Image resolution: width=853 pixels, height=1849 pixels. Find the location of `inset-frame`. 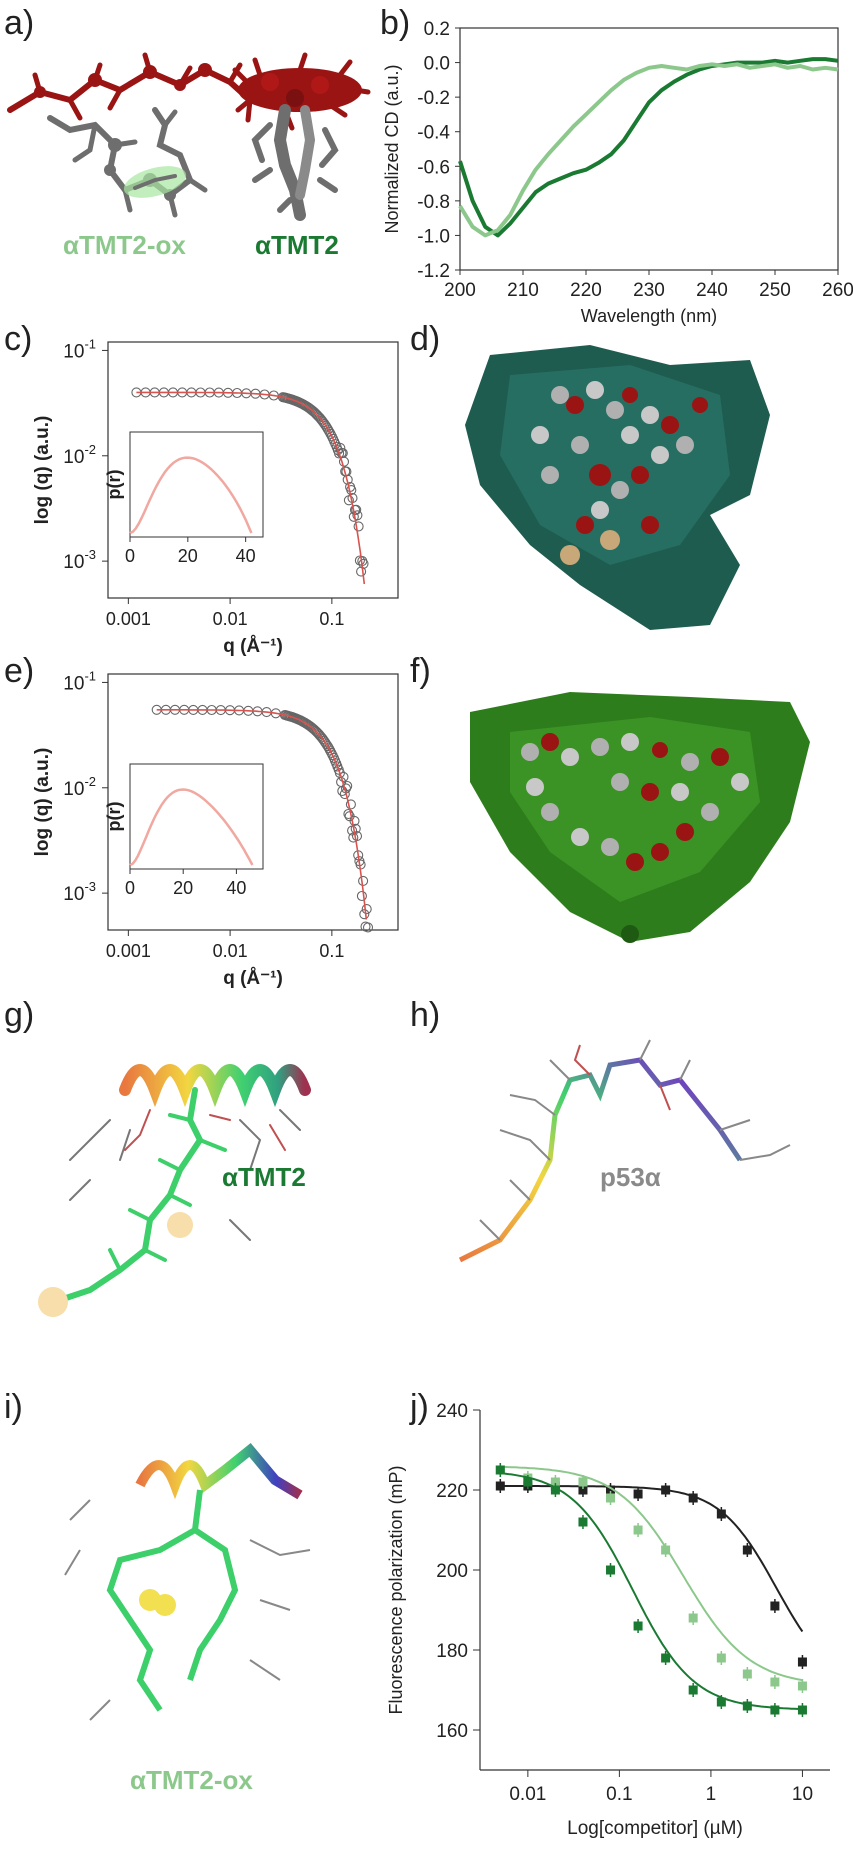

inset-frame is located at coordinates (196, 484).